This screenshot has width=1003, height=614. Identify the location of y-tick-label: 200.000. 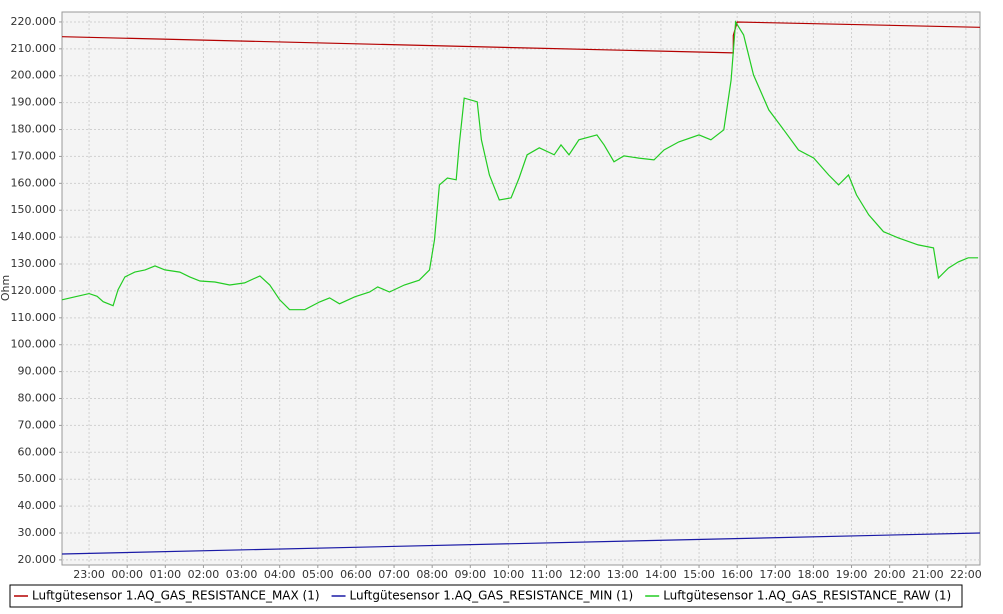
(34, 75).